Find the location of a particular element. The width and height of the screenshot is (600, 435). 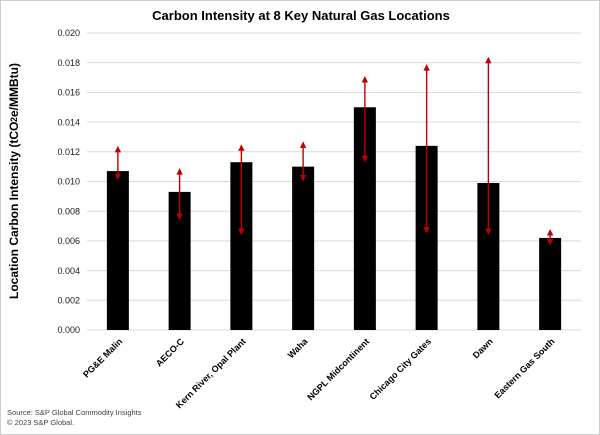

y-tick-label: 0.000 is located at coordinates (68, 330).